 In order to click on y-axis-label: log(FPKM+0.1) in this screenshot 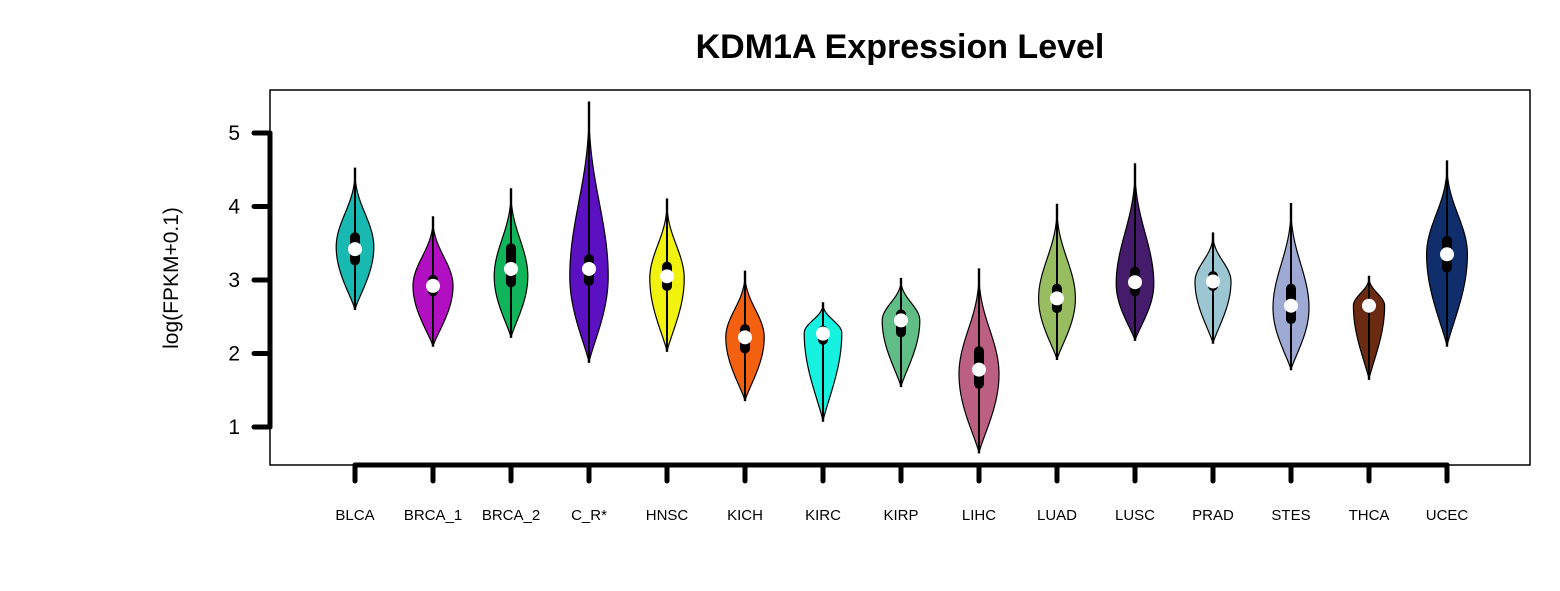, I will do `click(171, 278)`.